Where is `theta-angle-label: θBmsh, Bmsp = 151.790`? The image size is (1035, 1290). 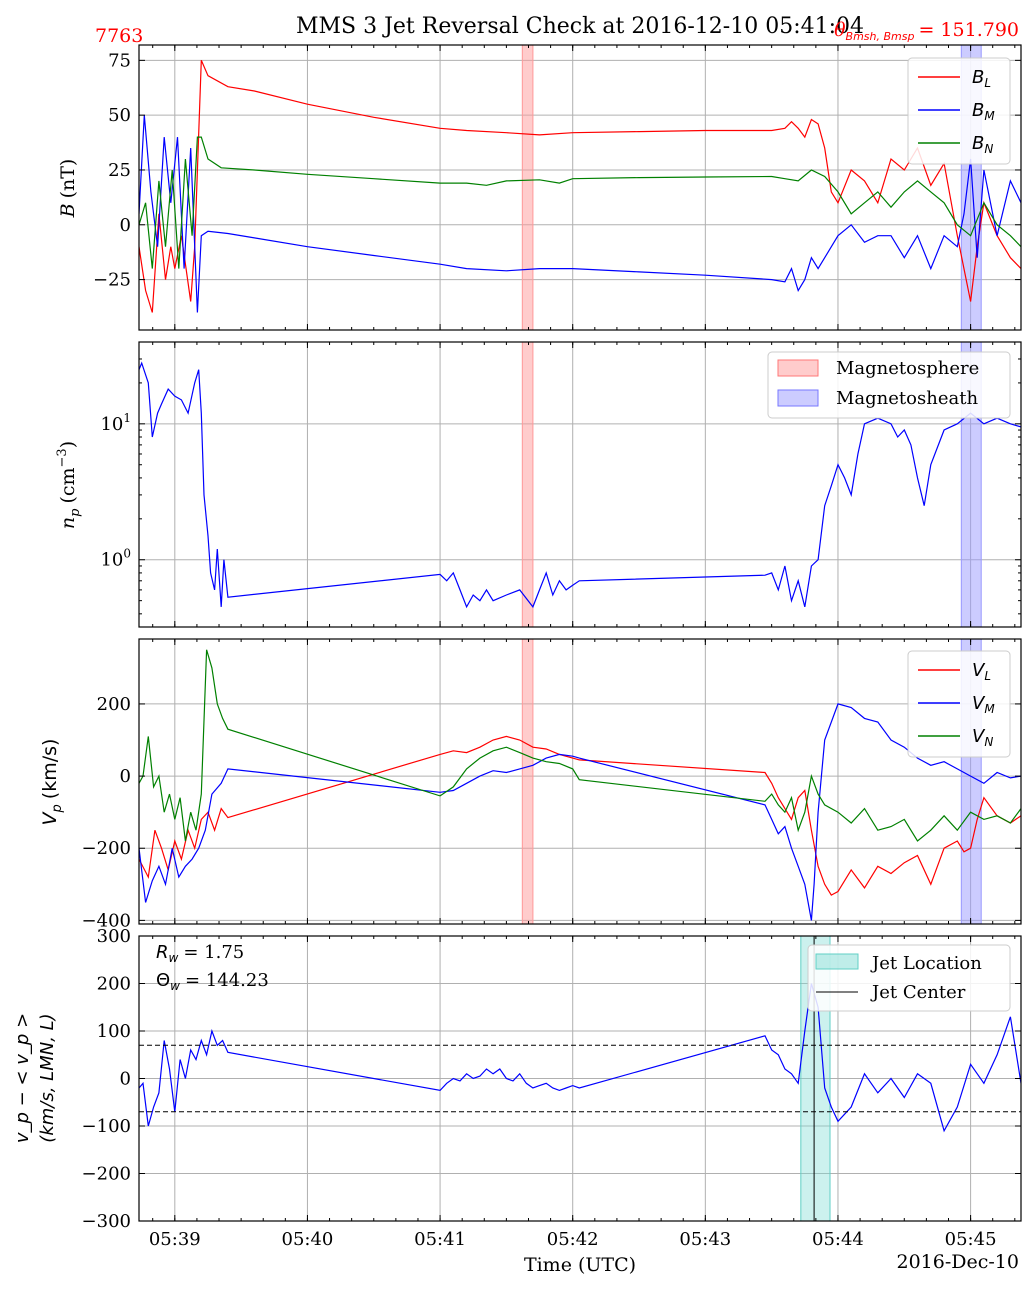 theta-angle-label: θBmsh, Bmsp = 151.790 is located at coordinates (926, 31).